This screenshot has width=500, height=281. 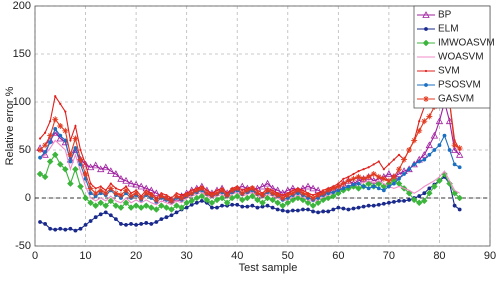 What do you see at coordinates (448, 29) in the screenshot?
I see `legend-label: ELM` at bounding box center [448, 29].